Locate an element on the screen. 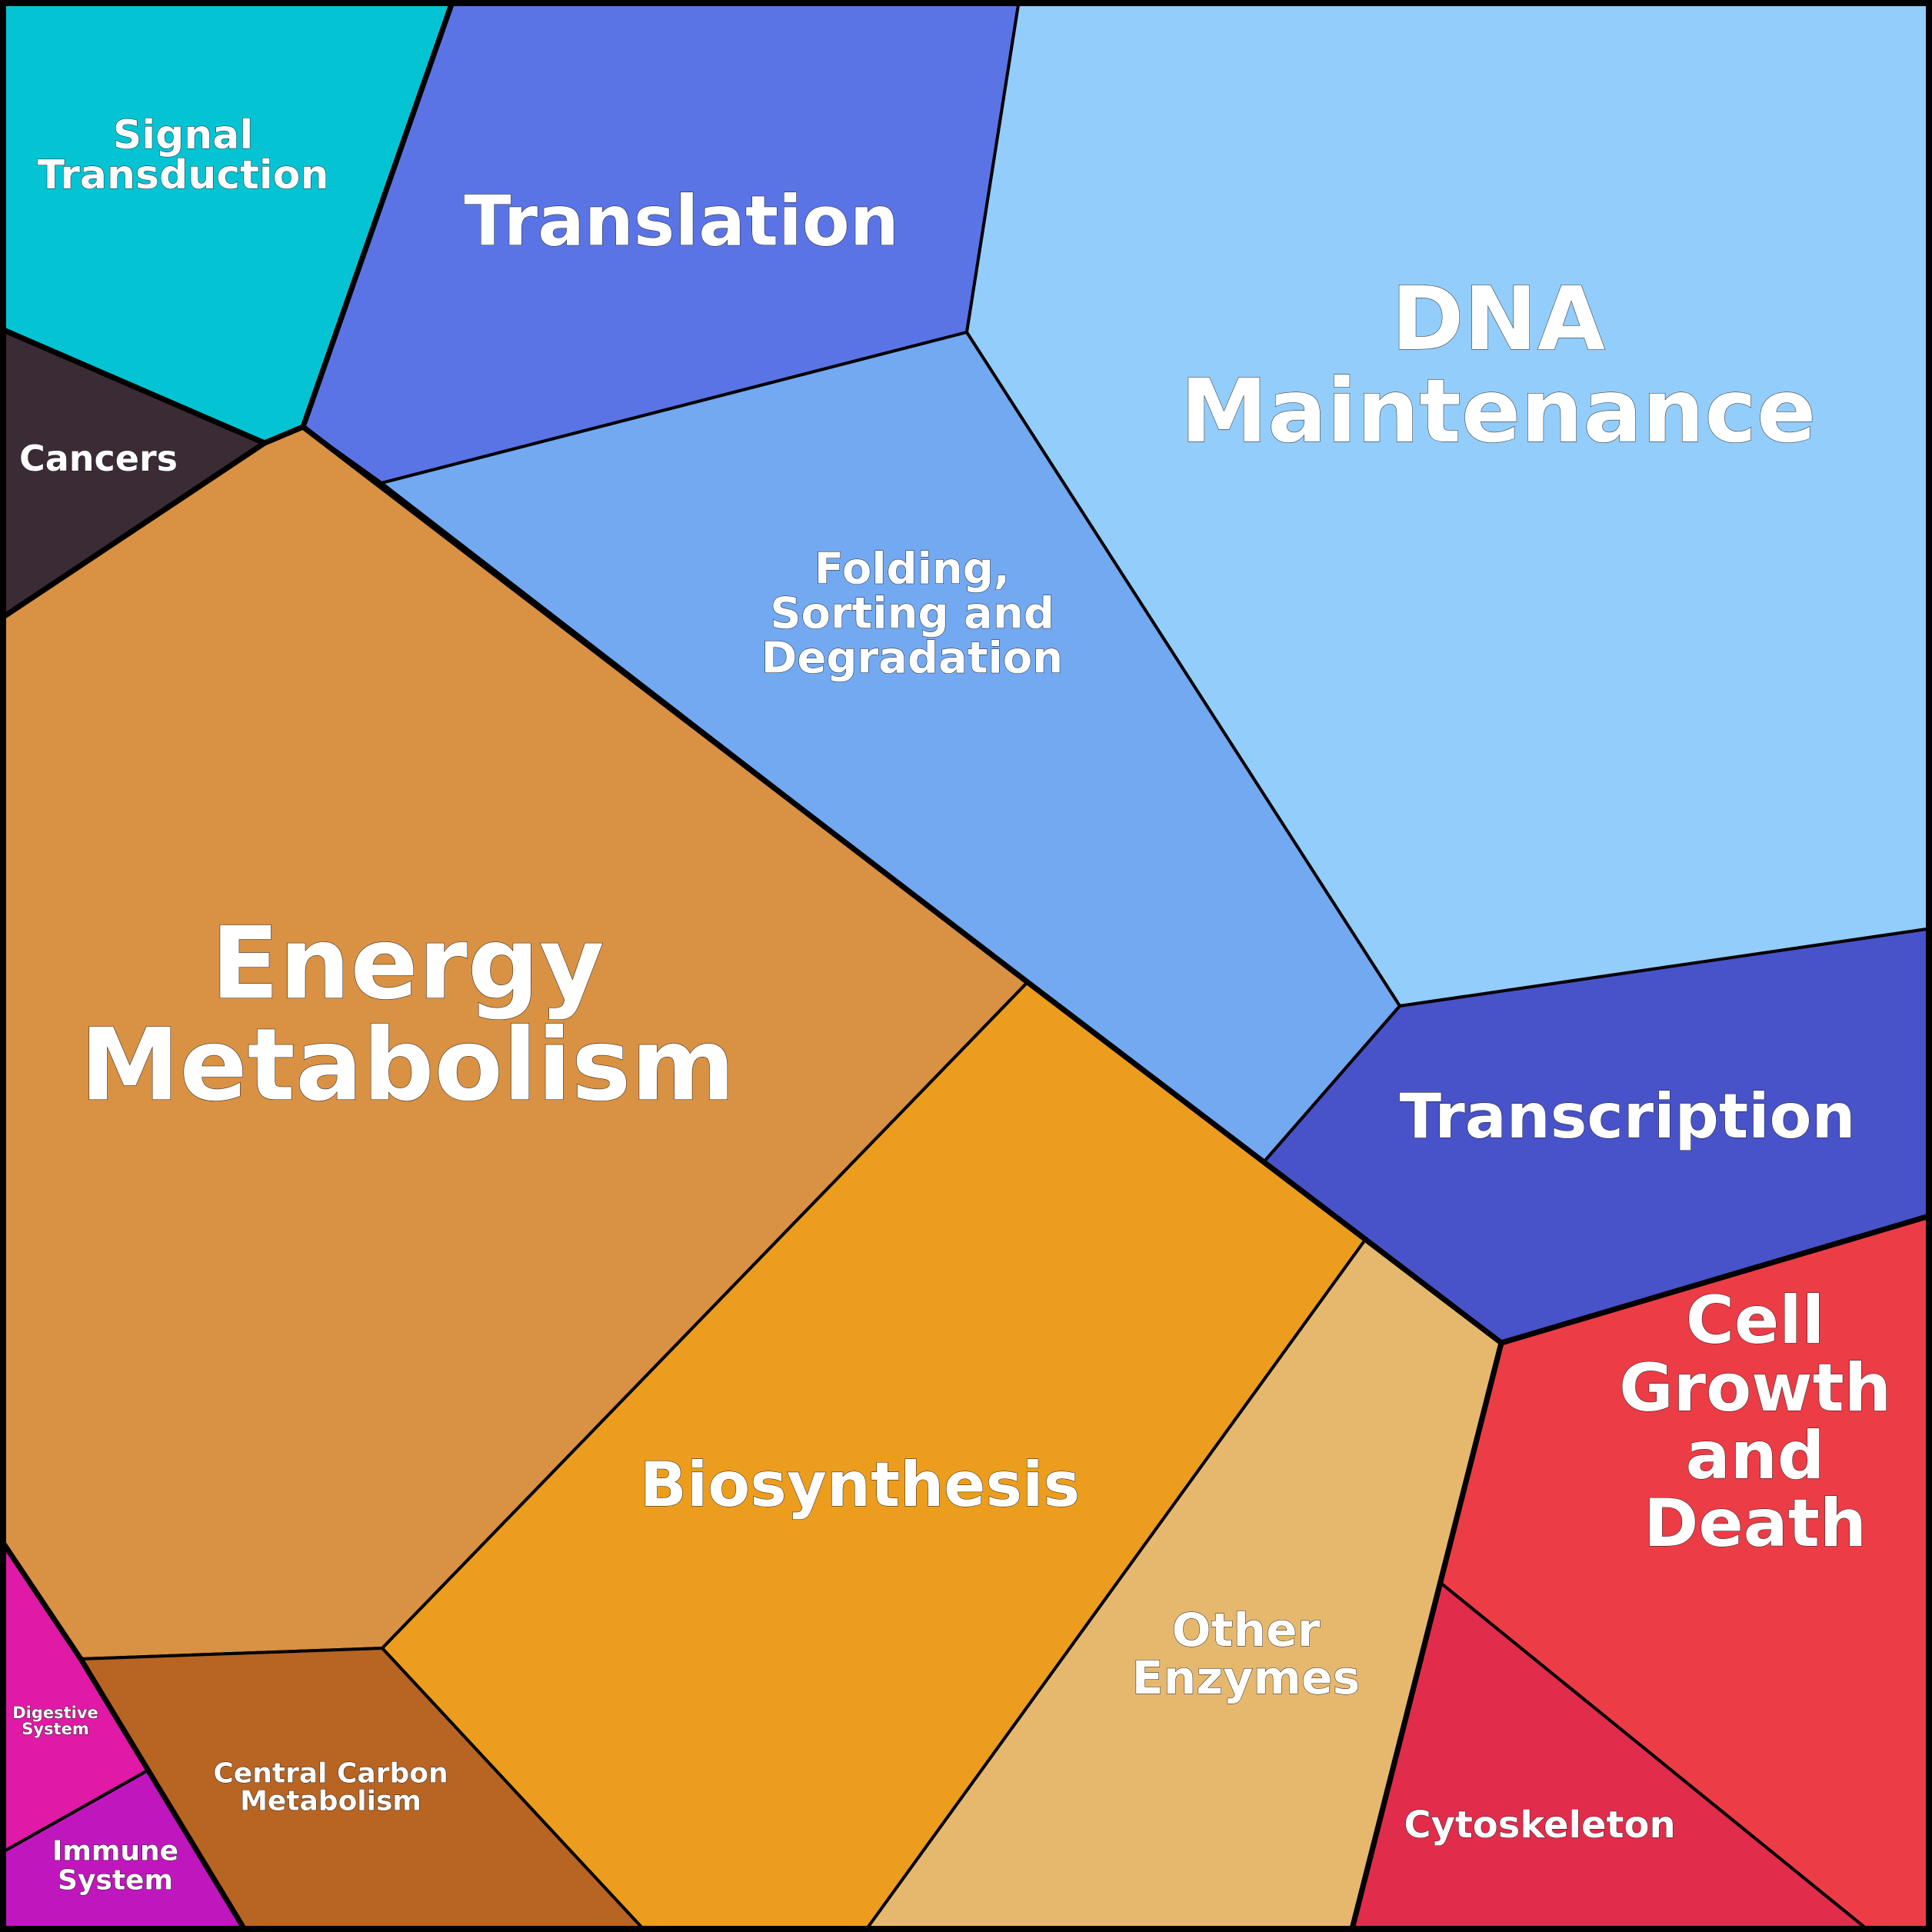 The height and width of the screenshot is (1932, 1932). label-line: Enzymes is located at coordinates (1246, 1678).